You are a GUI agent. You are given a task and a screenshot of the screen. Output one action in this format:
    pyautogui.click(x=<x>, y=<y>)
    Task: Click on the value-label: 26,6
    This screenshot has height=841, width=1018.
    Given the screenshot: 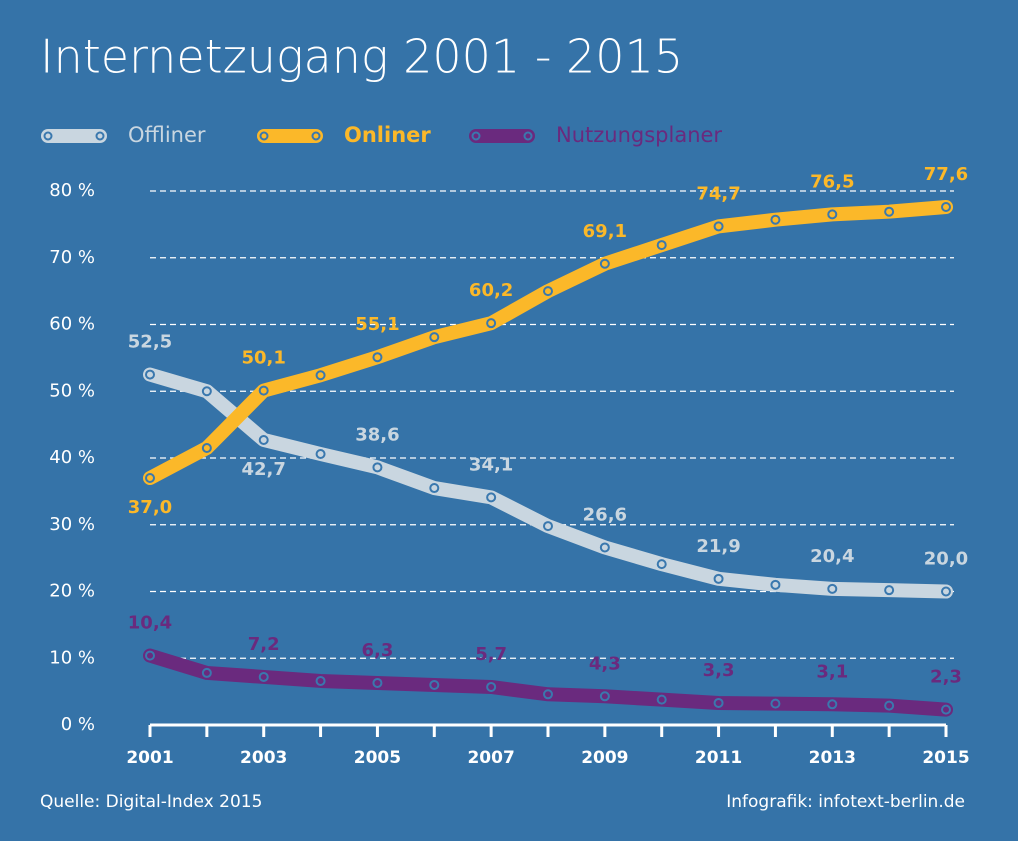 What is the action you would take?
    pyautogui.click(x=605, y=514)
    